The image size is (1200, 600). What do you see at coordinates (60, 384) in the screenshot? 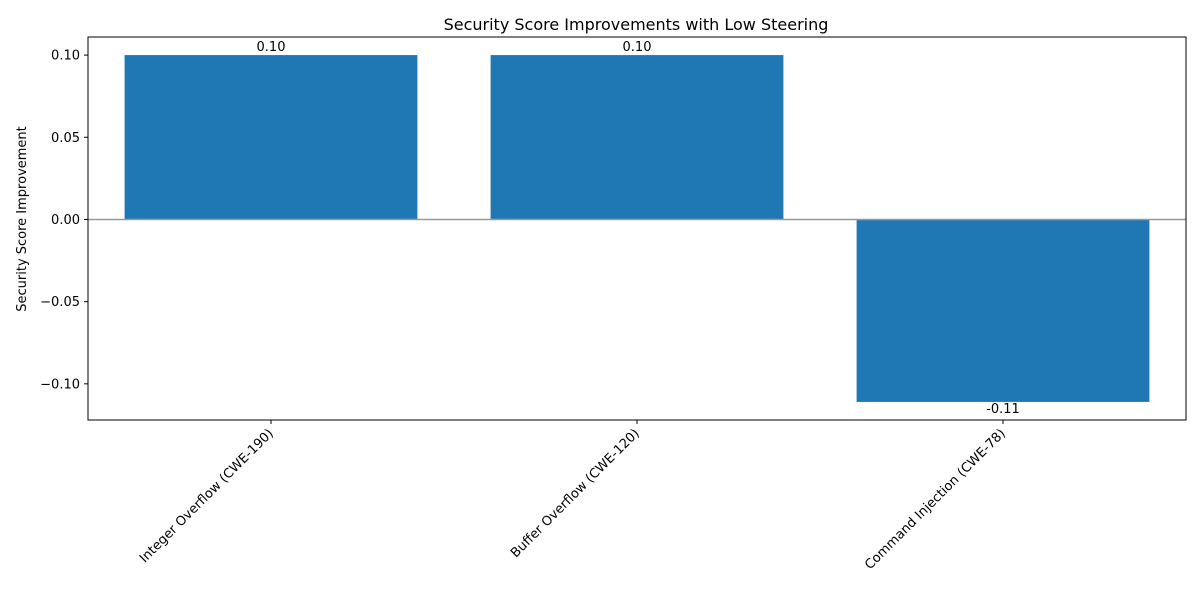
I see `y-tick-label-0: −0.10` at bounding box center [60, 384].